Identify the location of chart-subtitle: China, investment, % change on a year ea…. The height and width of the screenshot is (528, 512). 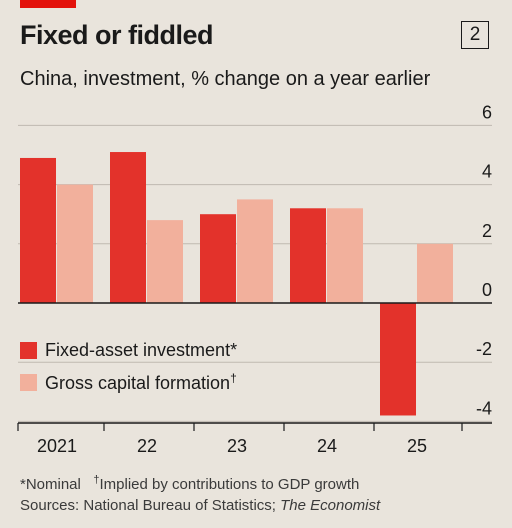
(225, 79).